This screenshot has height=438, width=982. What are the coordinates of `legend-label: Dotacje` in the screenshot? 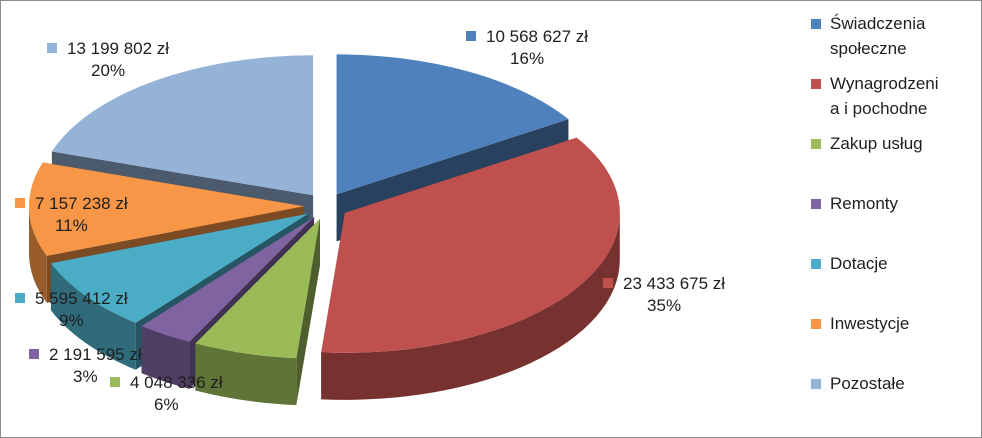 It's located at (859, 263).